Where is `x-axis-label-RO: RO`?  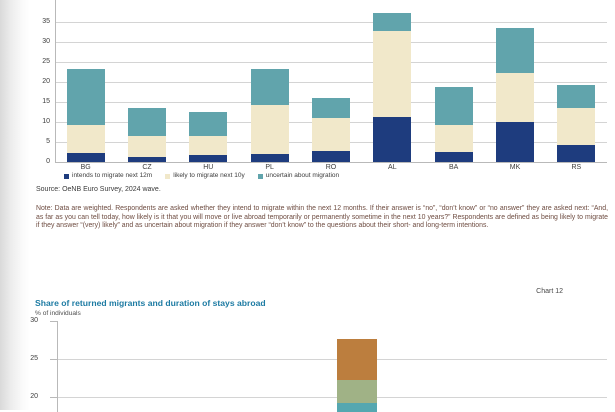
x-axis-label-RO: RO is located at coordinates (331, 167).